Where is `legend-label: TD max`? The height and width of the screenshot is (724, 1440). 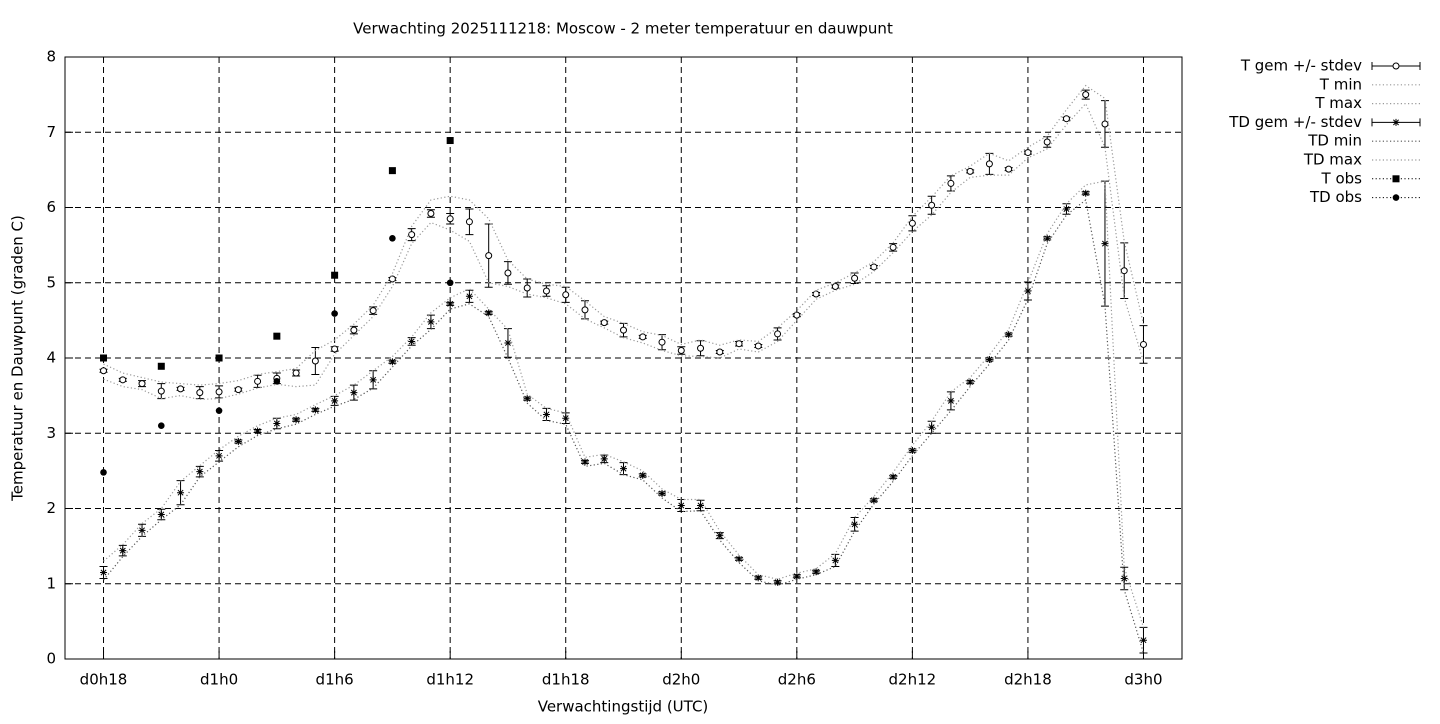
legend-label: TD max is located at coordinates (1332, 160).